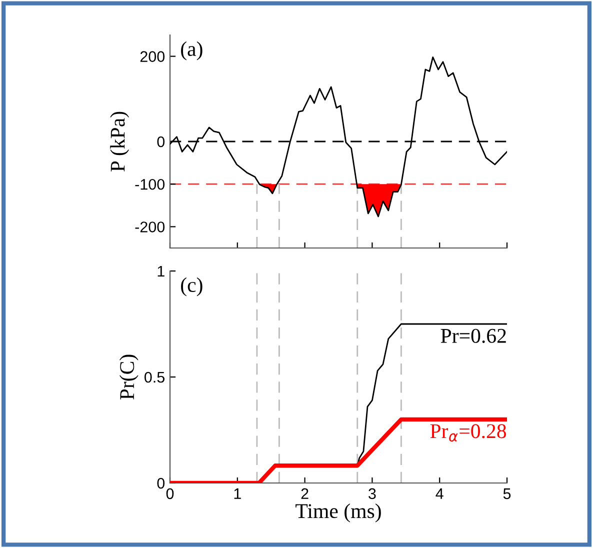 The image size is (593, 548). I want to click on annotation: (c), so click(191, 286).